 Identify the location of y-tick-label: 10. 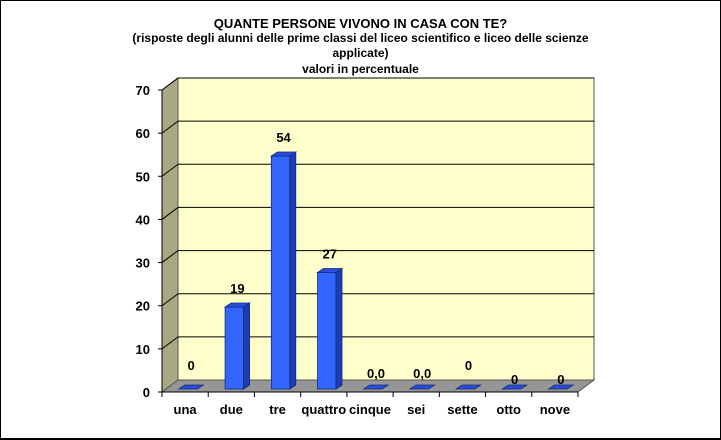
(143, 349).